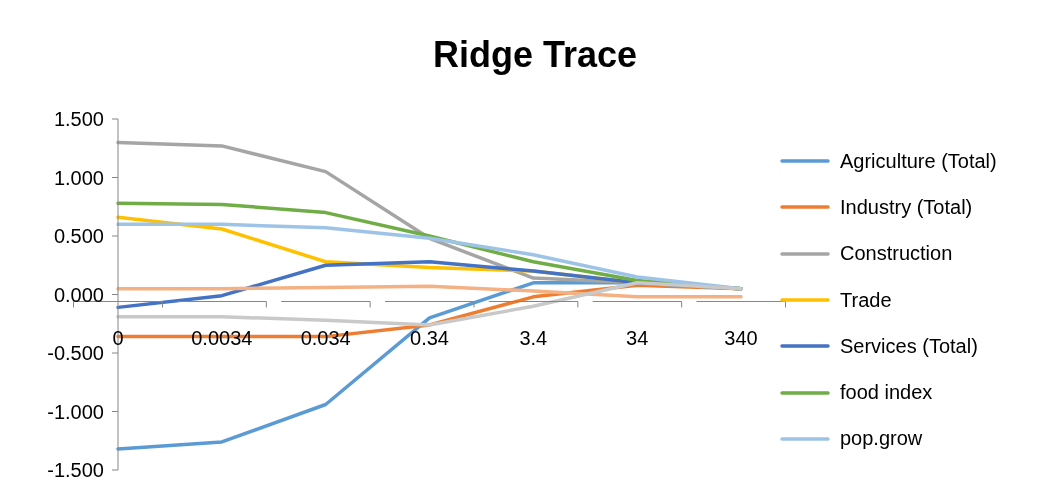 The image size is (1050, 498). What do you see at coordinates (429, 337) in the screenshot?
I see `x-tick-label: 0.34` at bounding box center [429, 337].